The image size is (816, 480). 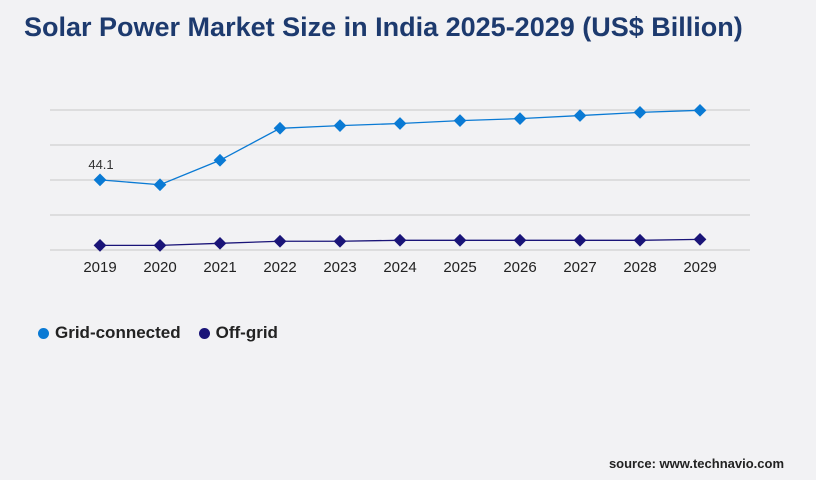 I want to click on x-tick-label: 2027, so click(x=579, y=267).